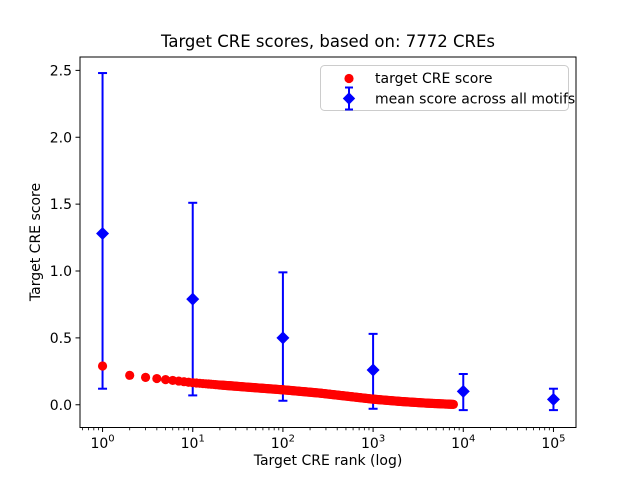  I want to click on y-tick-label: 0.0, so click(61, 406).